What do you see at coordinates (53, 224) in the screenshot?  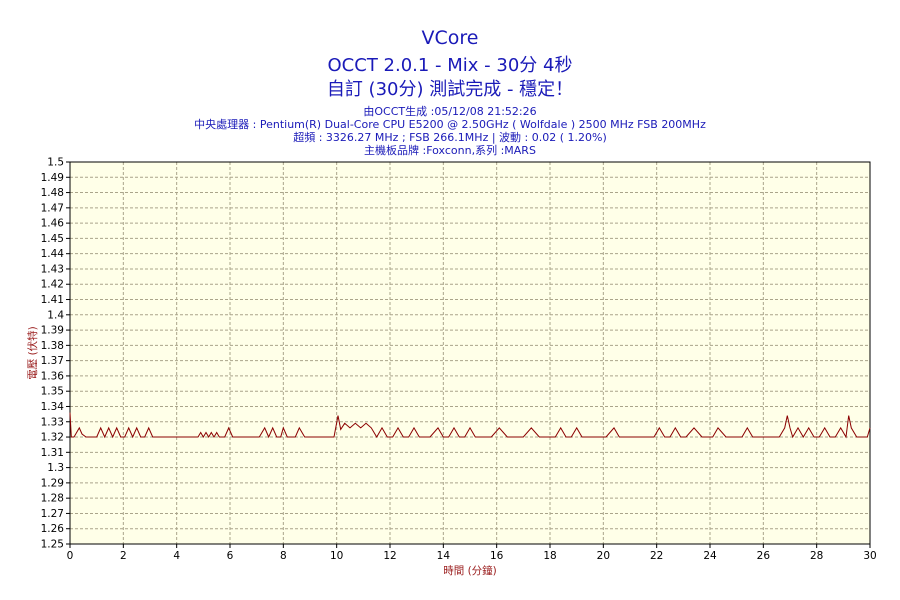 I see `y-tick-label: 1.46` at bounding box center [53, 224].